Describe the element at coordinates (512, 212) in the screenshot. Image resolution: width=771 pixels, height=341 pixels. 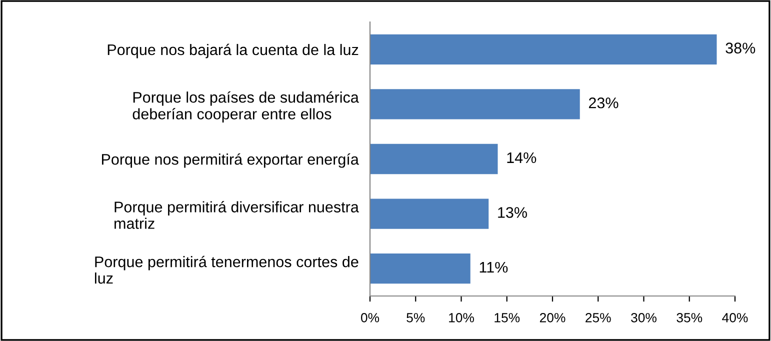
I see `data-label: 13%` at that location.